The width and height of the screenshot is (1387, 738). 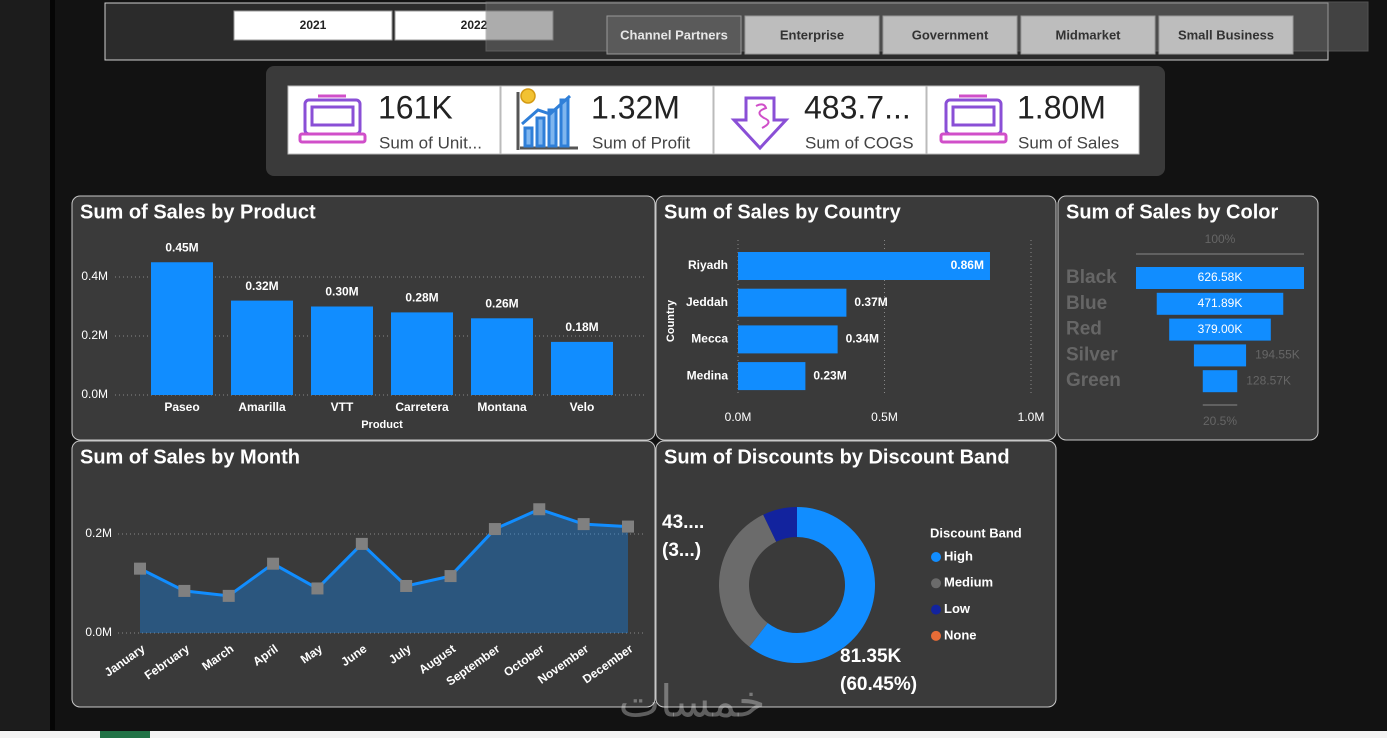 What do you see at coordinates (1268, 380) in the screenshot?
I see `data-label: 128.57K` at bounding box center [1268, 380].